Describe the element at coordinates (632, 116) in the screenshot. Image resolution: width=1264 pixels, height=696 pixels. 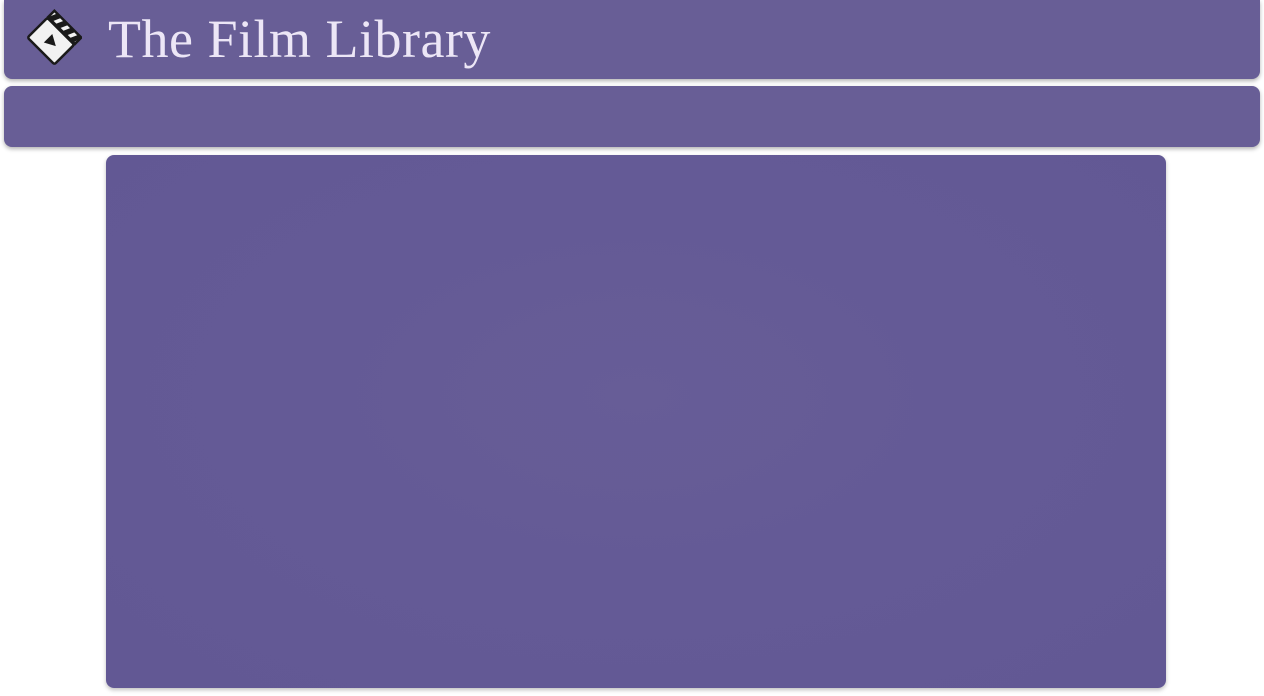
I see `navigation-bar` at that location.